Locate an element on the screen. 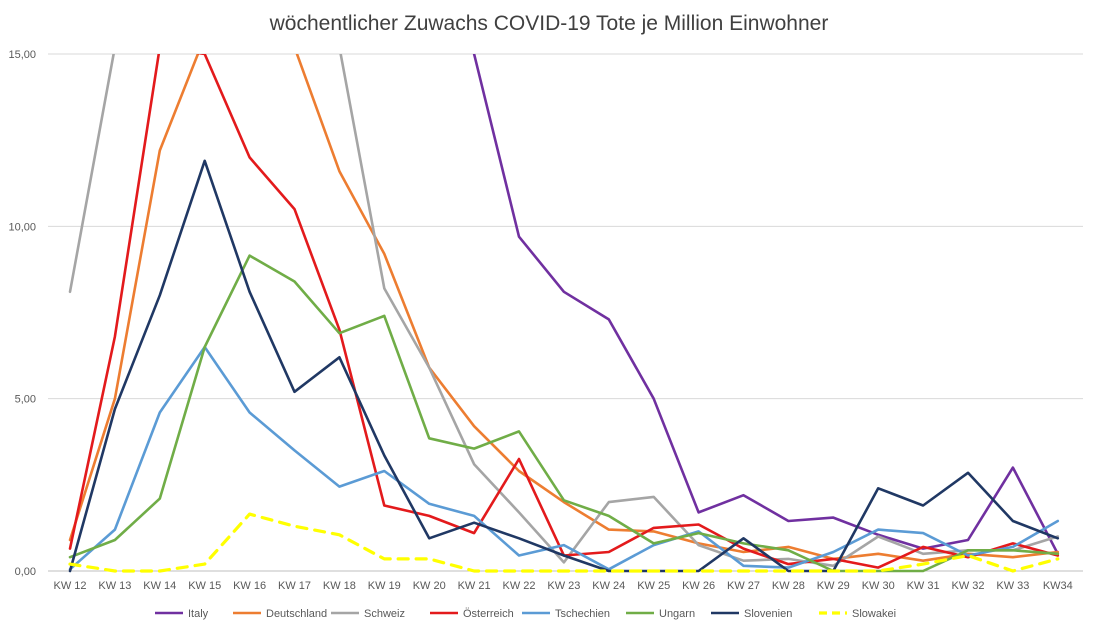 The width and height of the screenshot is (1098, 633). legend-item: Slovenien is located at coordinates (751, 614).